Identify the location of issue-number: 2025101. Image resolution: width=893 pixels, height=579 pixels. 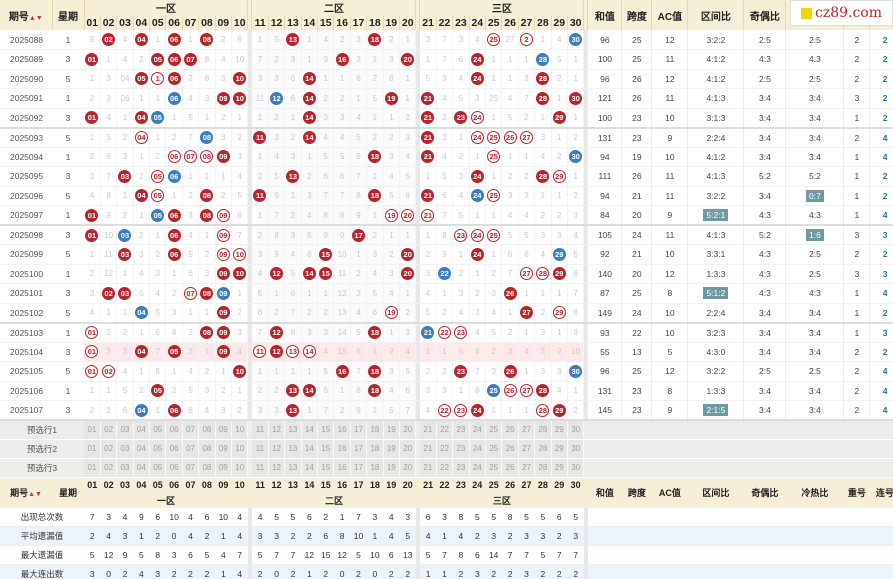
(26, 293).